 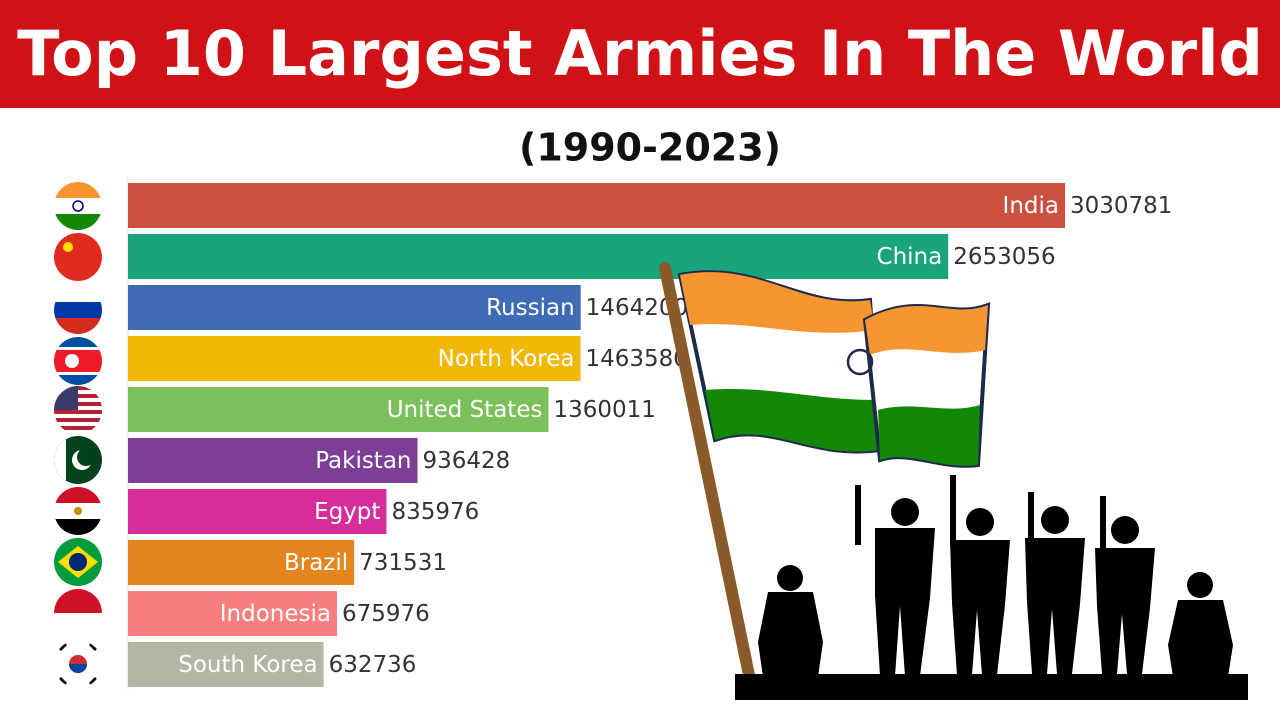 I want to click on bar-label: Indonesia, so click(x=275, y=614).